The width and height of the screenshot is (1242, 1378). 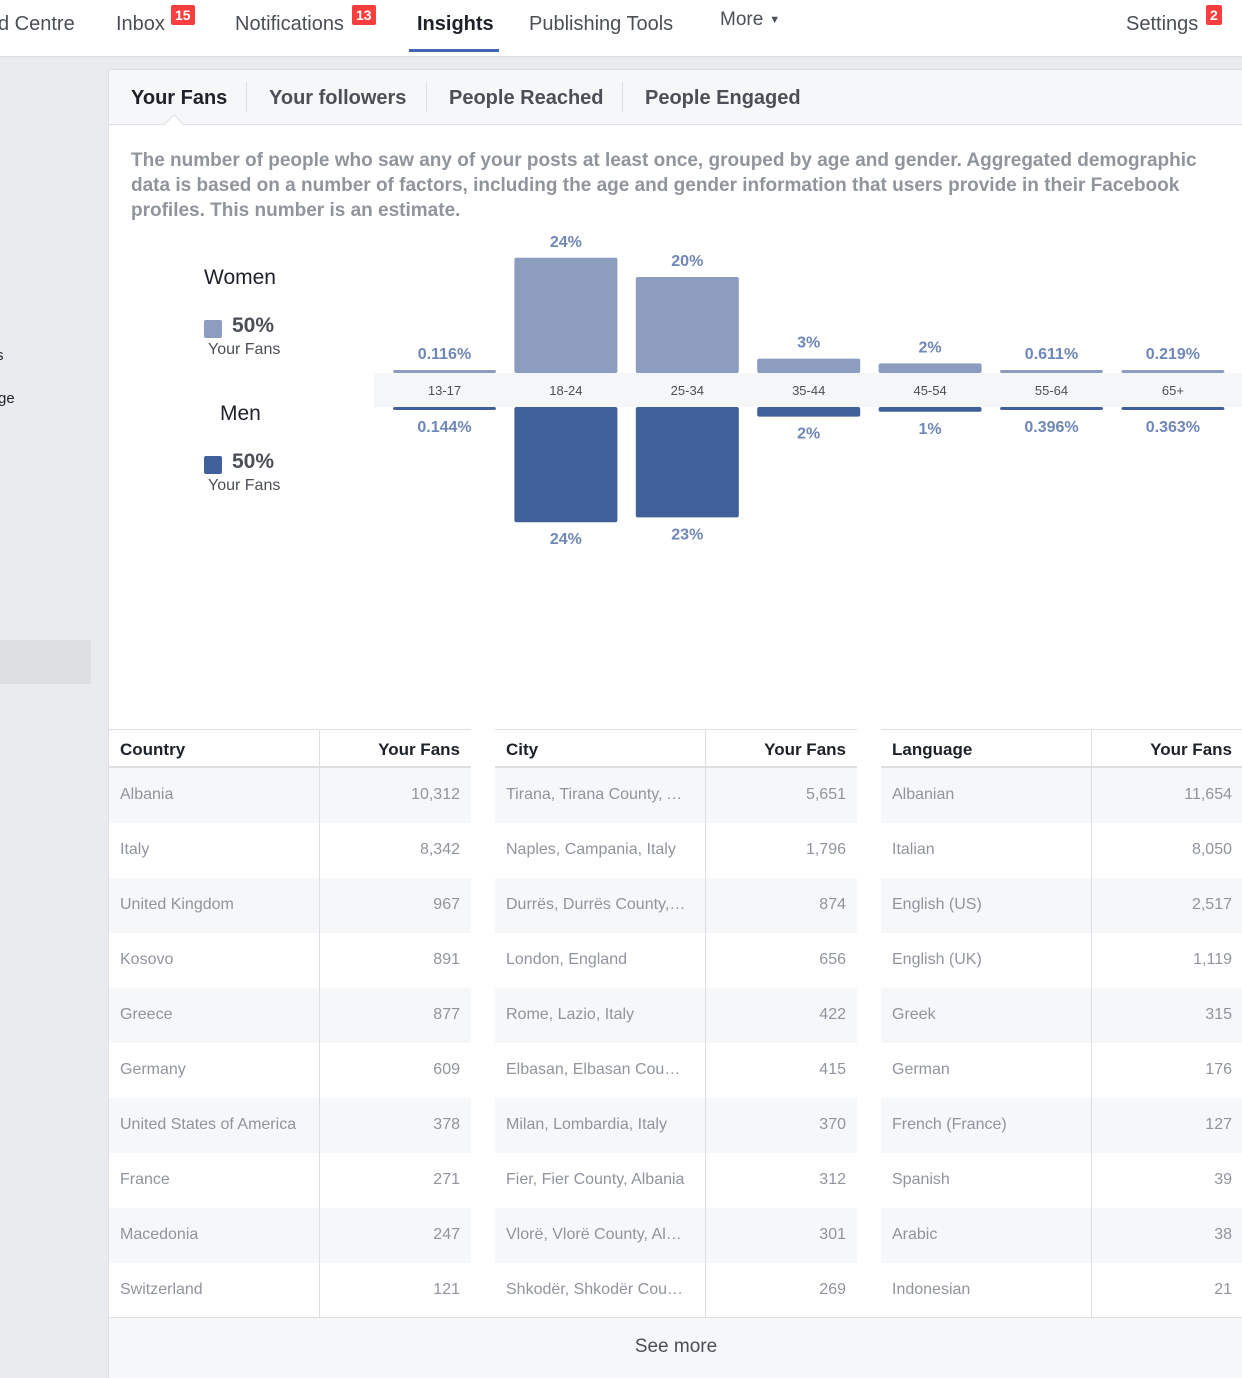 What do you see at coordinates (1218, 1069) in the screenshot?
I see `row-value: 176` at bounding box center [1218, 1069].